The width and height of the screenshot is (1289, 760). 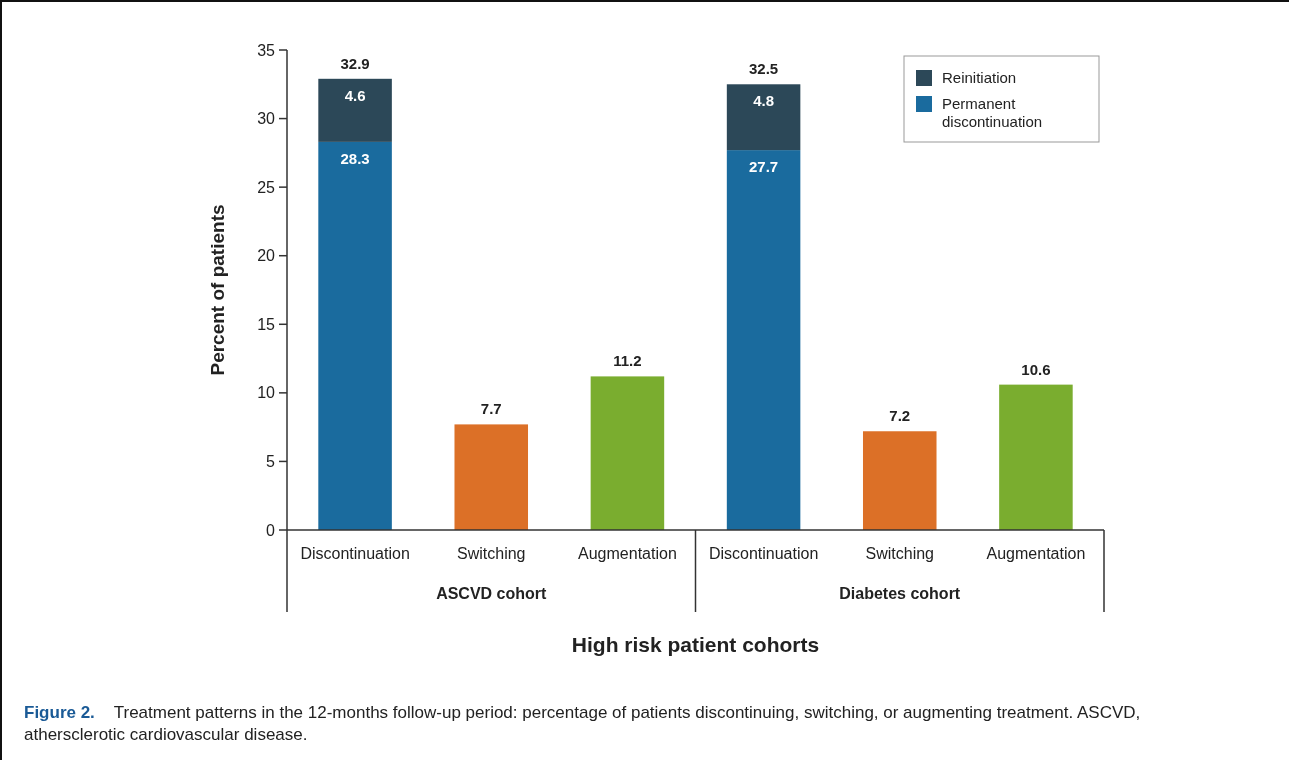 What do you see at coordinates (217, 290) in the screenshot?
I see `y-axis-title: Percent of patients` at bounding box center [217, 290].